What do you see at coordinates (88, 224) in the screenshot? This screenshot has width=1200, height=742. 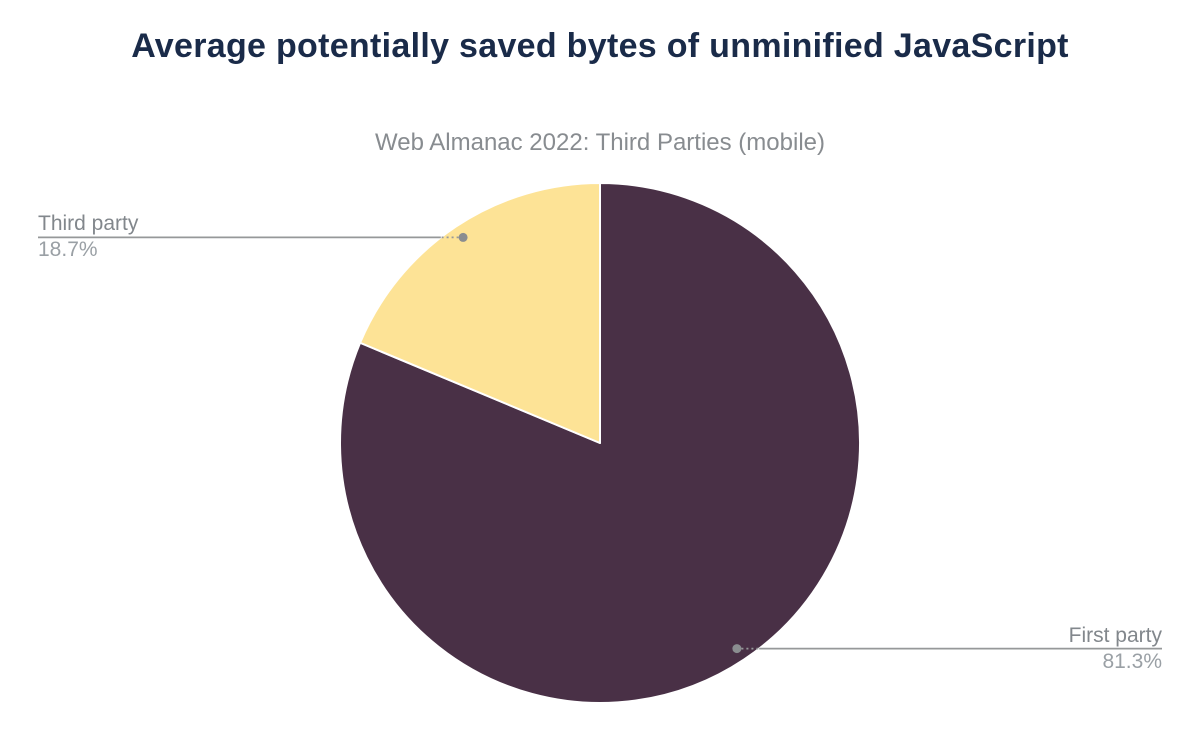 I see `pie-label-name: Third party` at bounding box center [88, 224].